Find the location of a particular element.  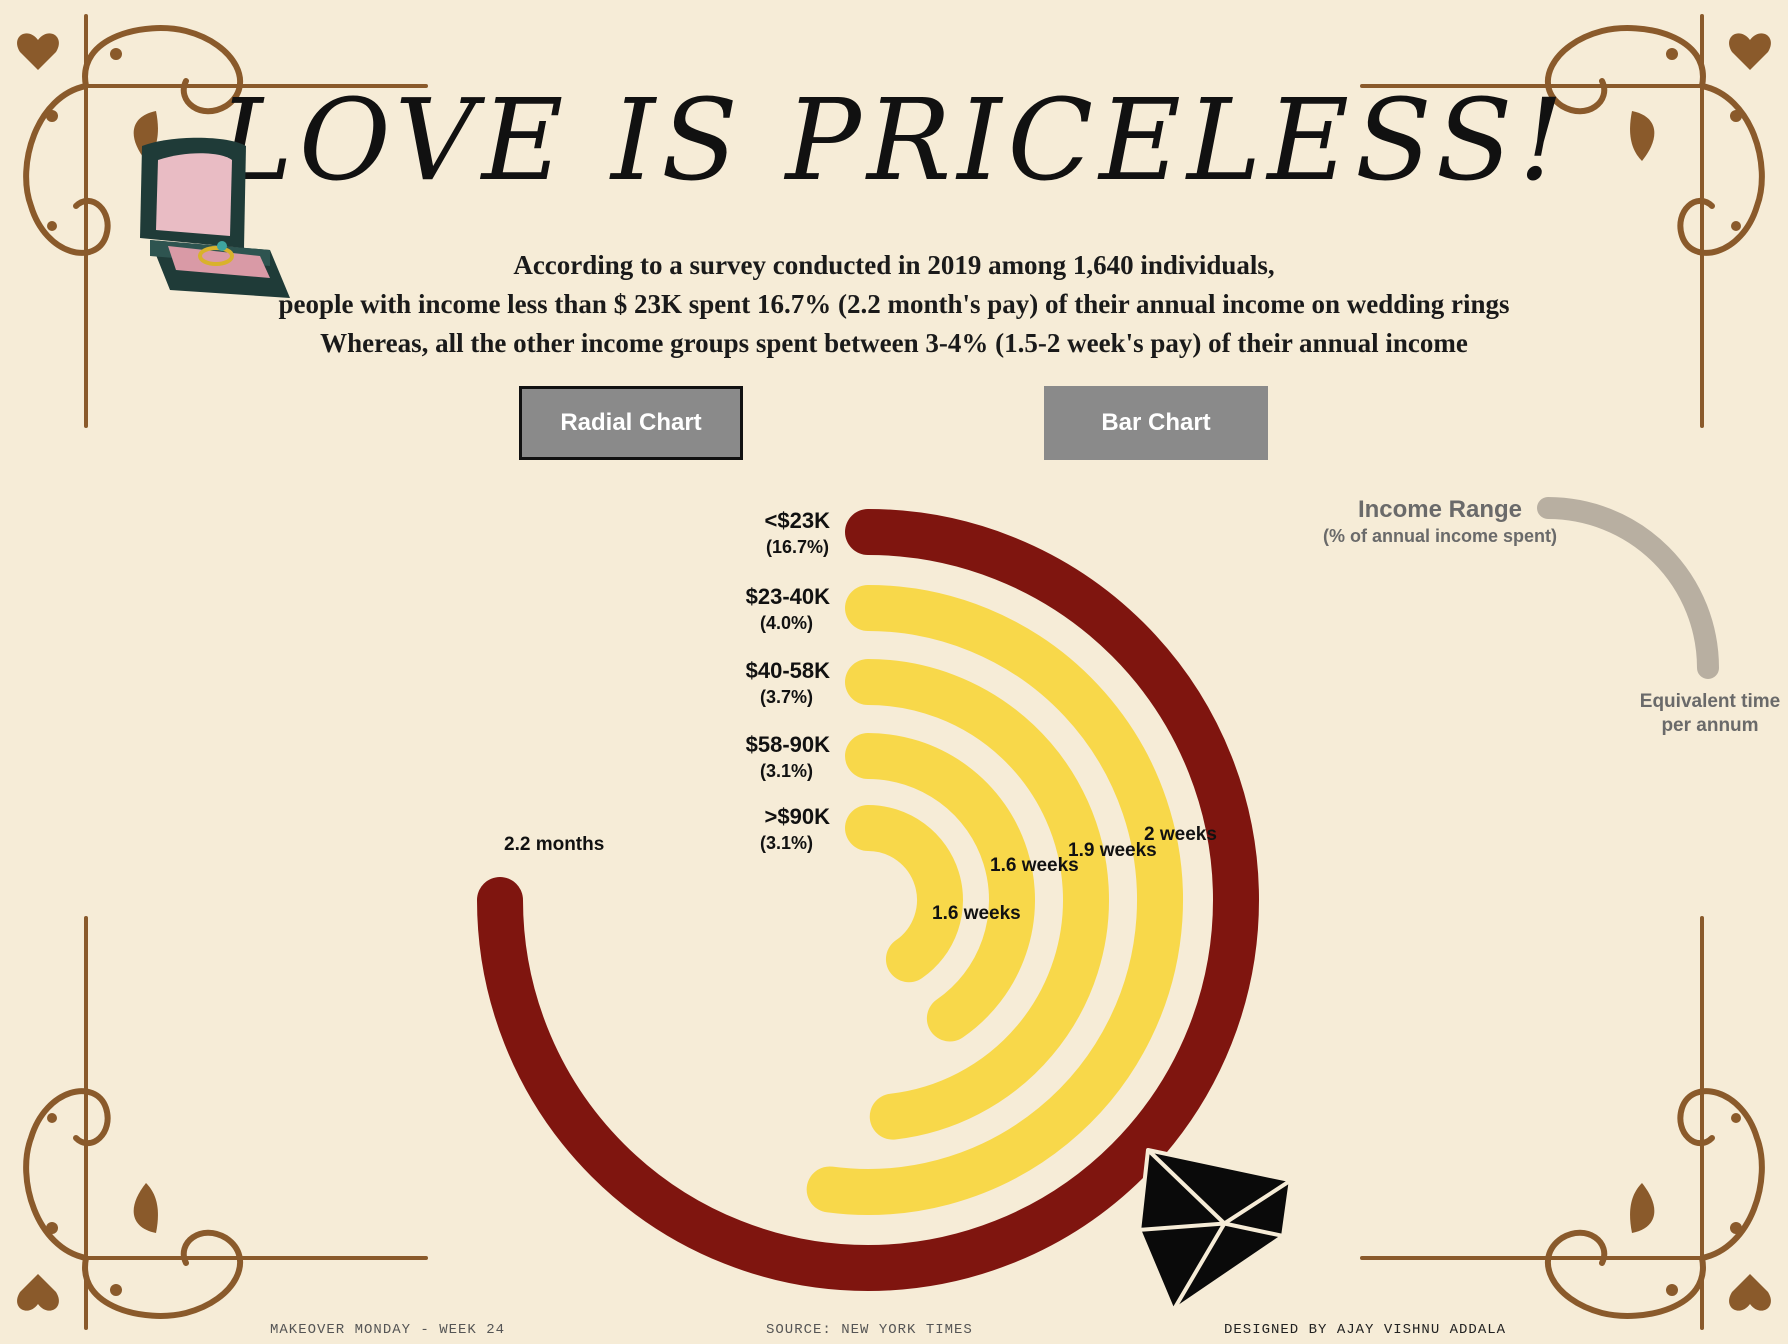

diamond-icon is located at coordinates (1215, 1230).